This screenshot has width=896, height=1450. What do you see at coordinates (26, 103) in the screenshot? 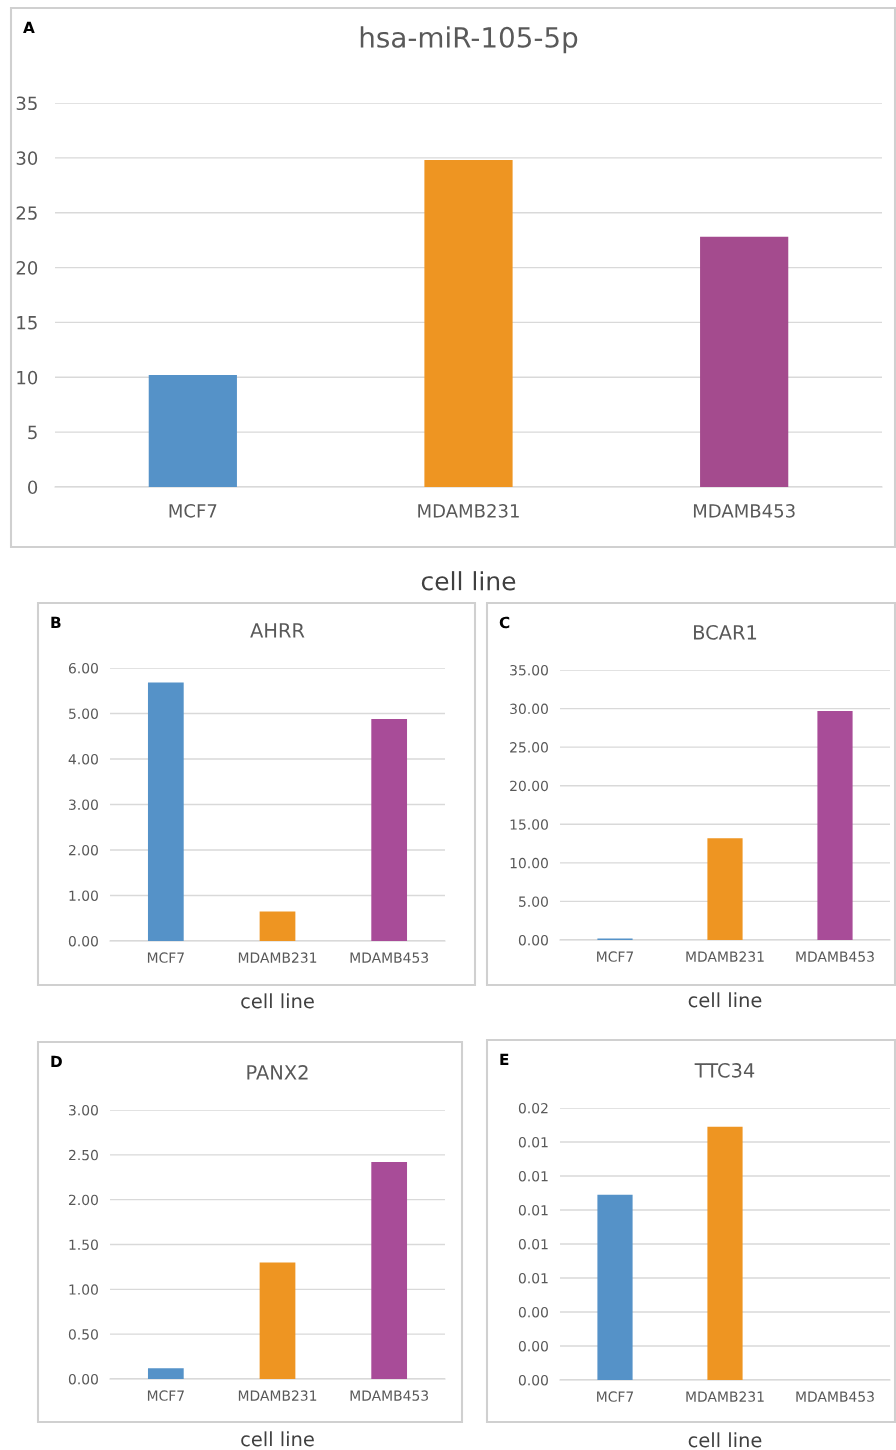
I see `y-tick-label: 35` at bounding box center [26, 103].